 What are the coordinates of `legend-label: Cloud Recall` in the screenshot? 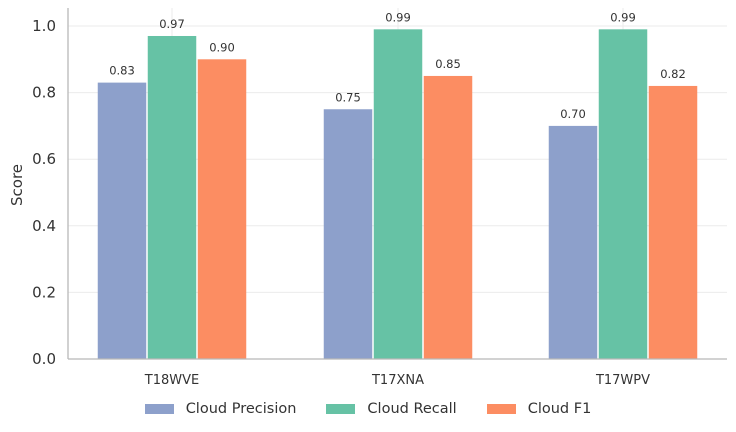 It's located at (412, 409).